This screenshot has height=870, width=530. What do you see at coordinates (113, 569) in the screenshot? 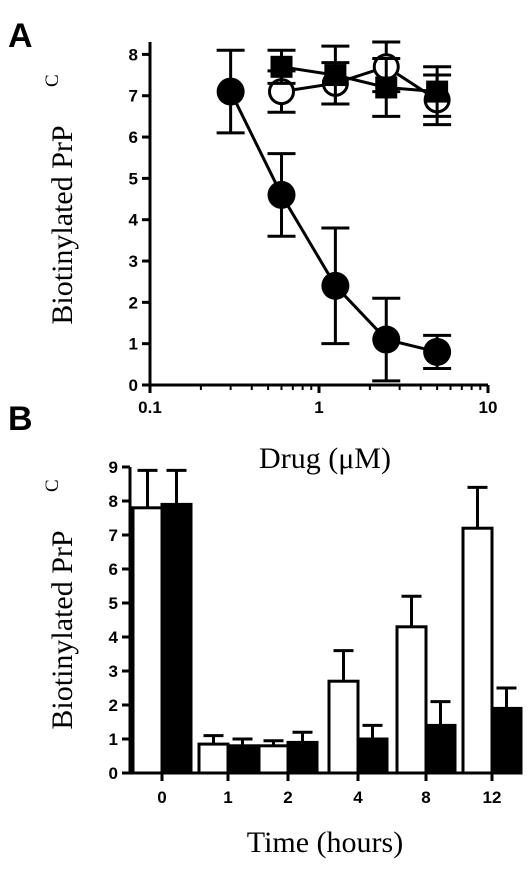
I see `panel-b-y-tick-label: 6` at bounding box center [113, 569].